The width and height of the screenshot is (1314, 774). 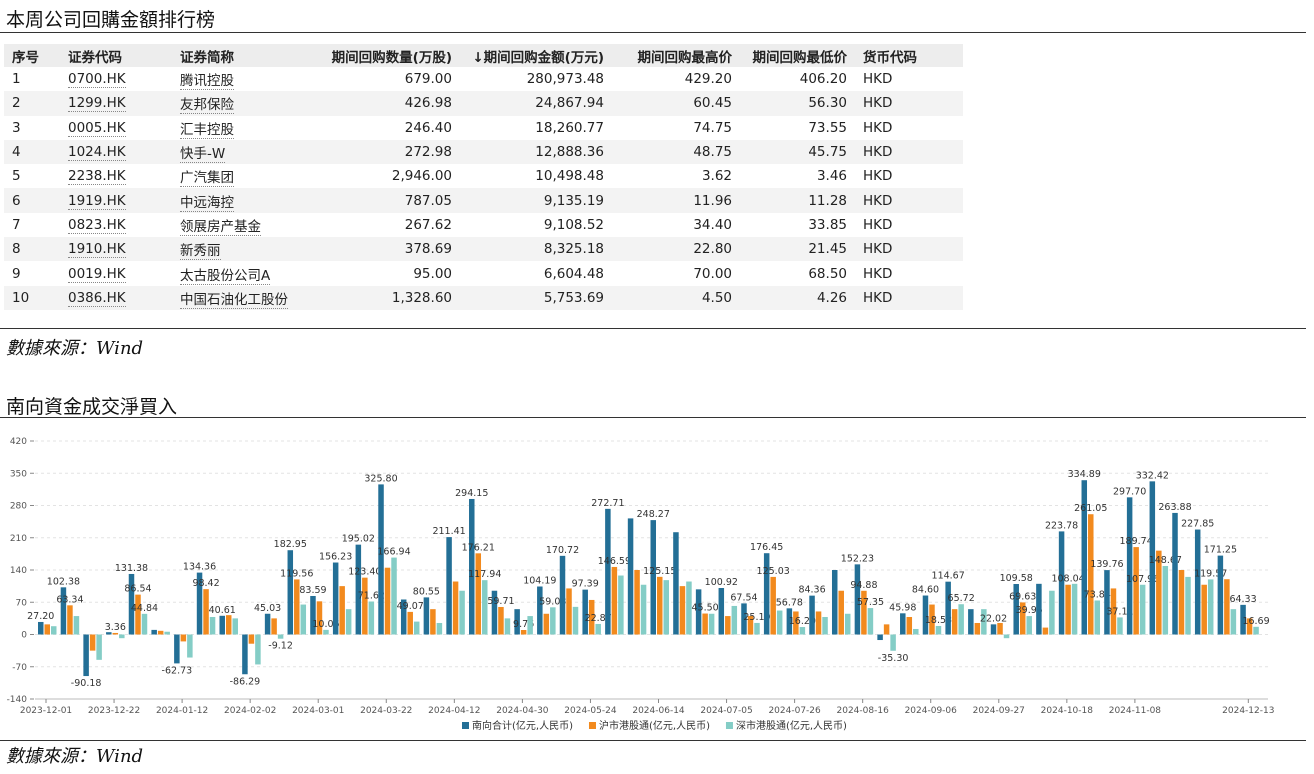 I want to click on value-label: 16.20, so click(x=802, y=621).